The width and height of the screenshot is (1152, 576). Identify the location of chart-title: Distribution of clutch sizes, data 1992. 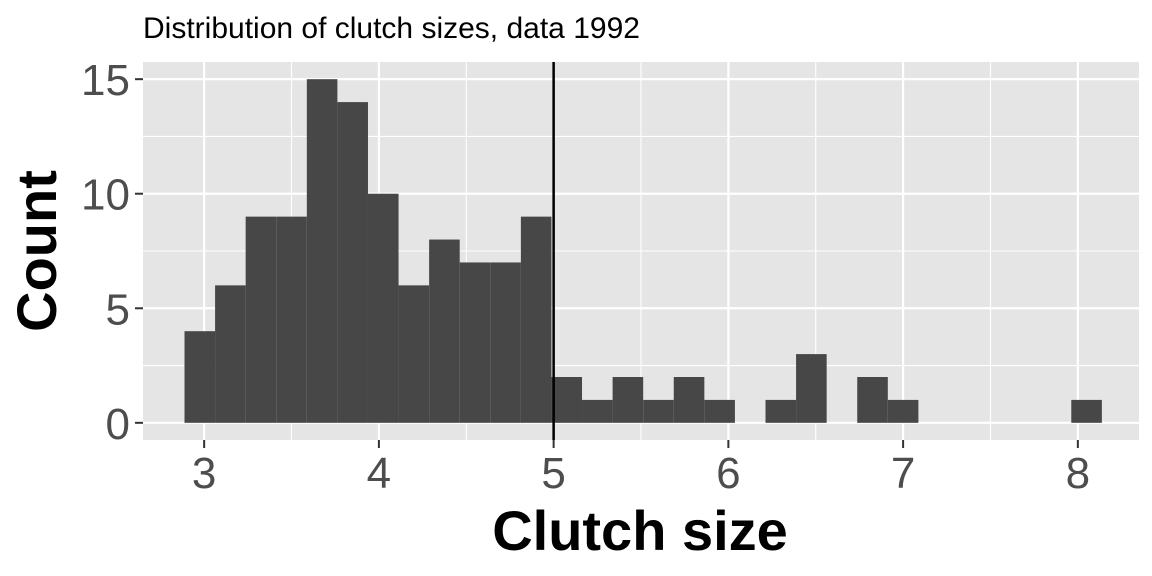
(391, 28).